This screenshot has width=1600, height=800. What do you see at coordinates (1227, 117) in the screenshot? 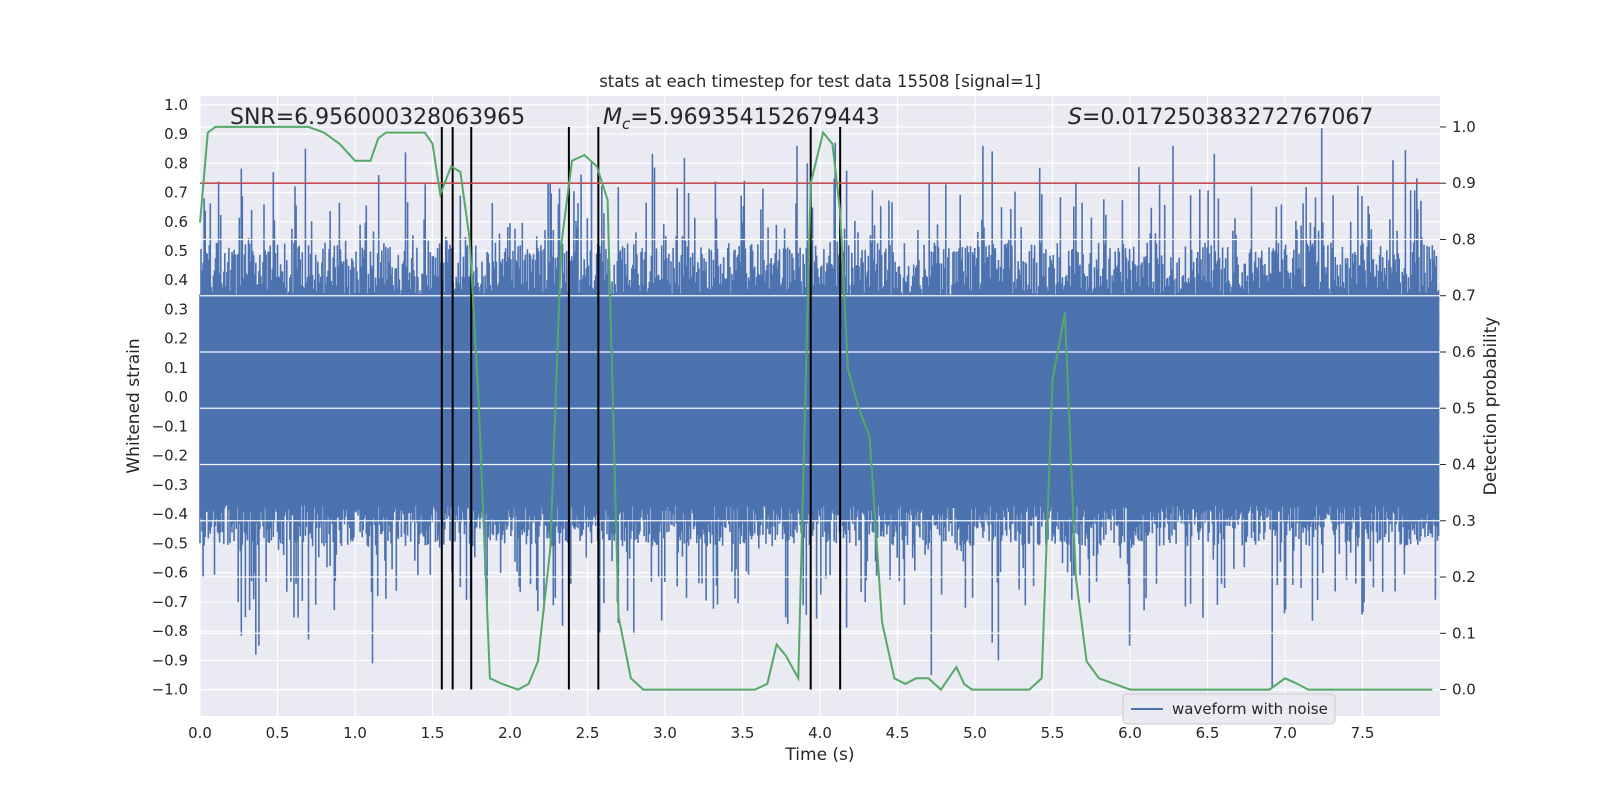
I see `s-value: =0.017250383272767067` at bounding box center [1227, 117].